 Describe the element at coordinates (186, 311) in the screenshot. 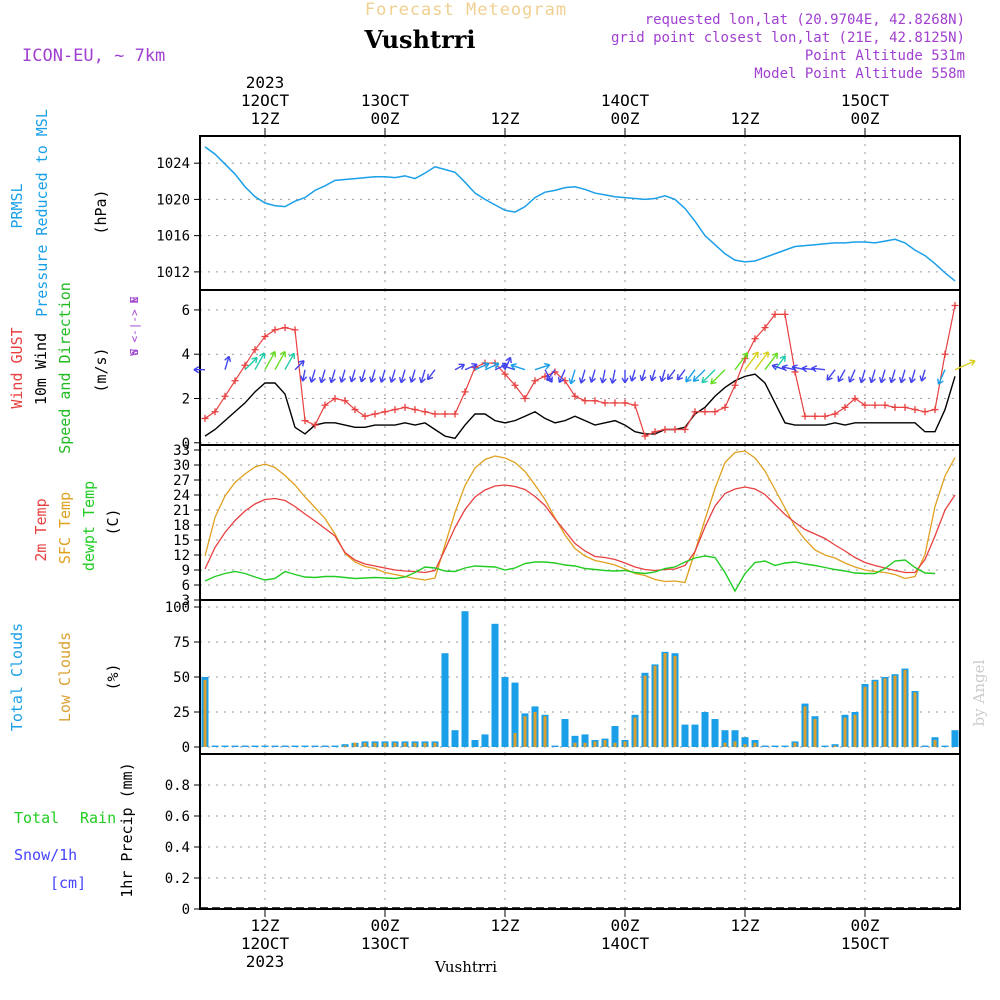

I see `wind-ytick-label: 6` at that location.